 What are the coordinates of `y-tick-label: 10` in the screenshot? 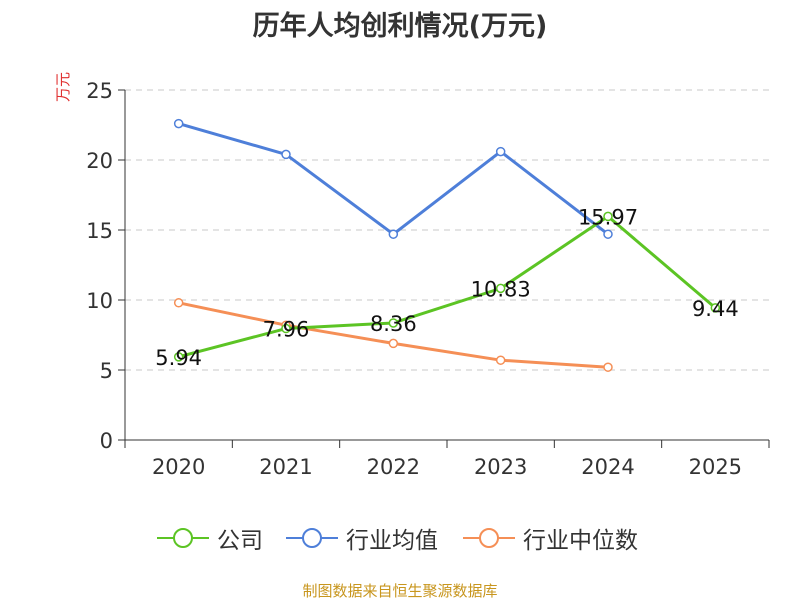 It's located at (99, 301).